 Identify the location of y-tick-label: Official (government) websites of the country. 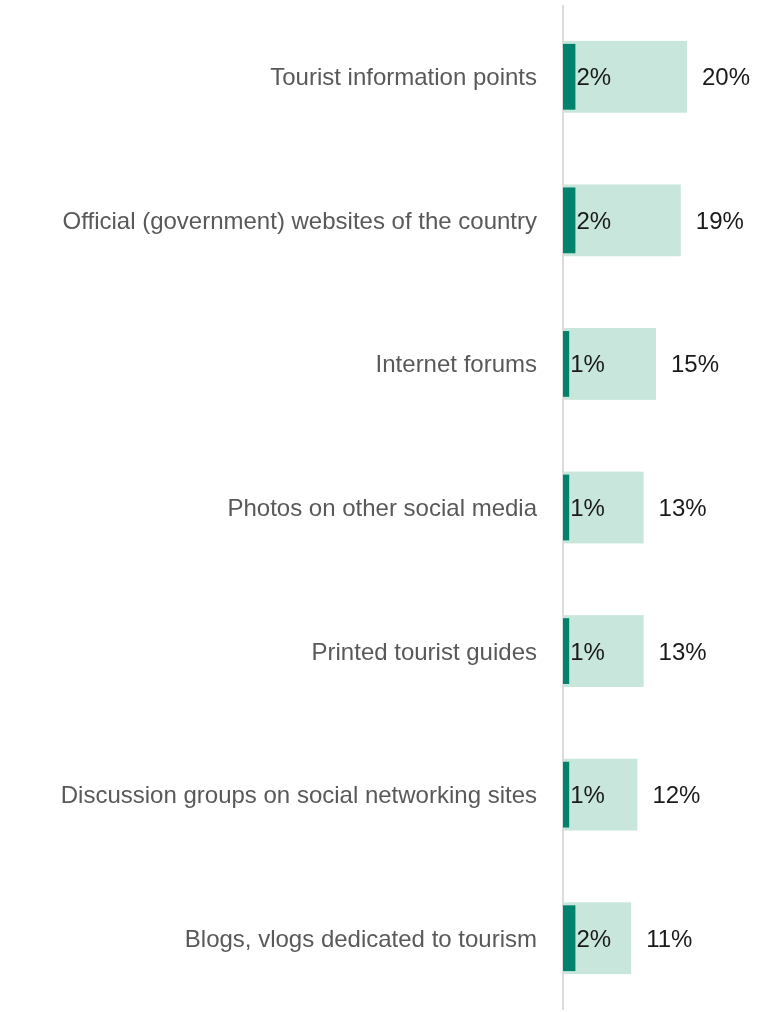
(299, 220).